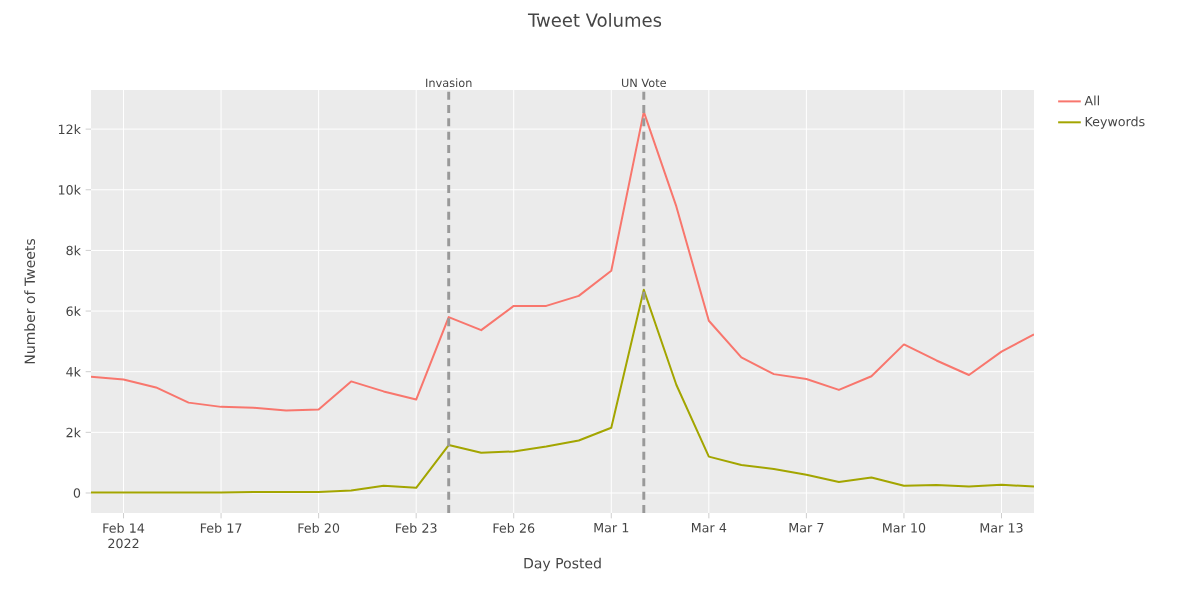 This screenshot has height=593, width=1182. Describe the element at coordinates (124, 536) in the screenshot. I see `x-tick-label: Feb 14 2022` at that location.